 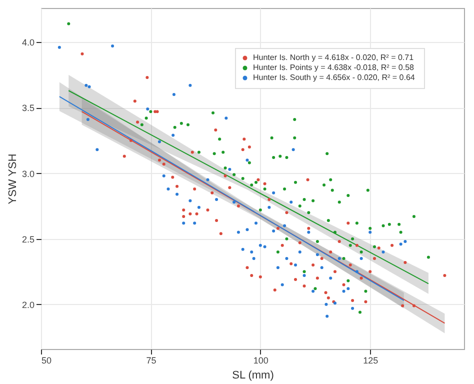 What do you see at coordinates (333, 57) in the screenshot?
I see `legend-label: Hunter Is. North y = 4.618x - 0.020, R² = 0.71` at bounding box center [333, 57].